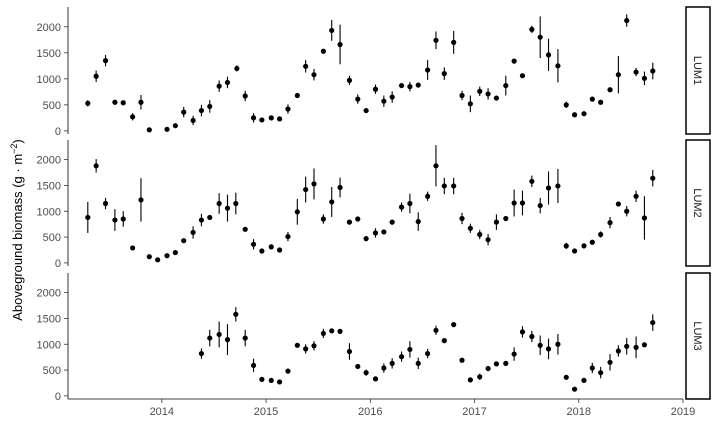  Describe the element at coordinates (698, 203) in the screenshot. I see `facet-strip-box` at that location.